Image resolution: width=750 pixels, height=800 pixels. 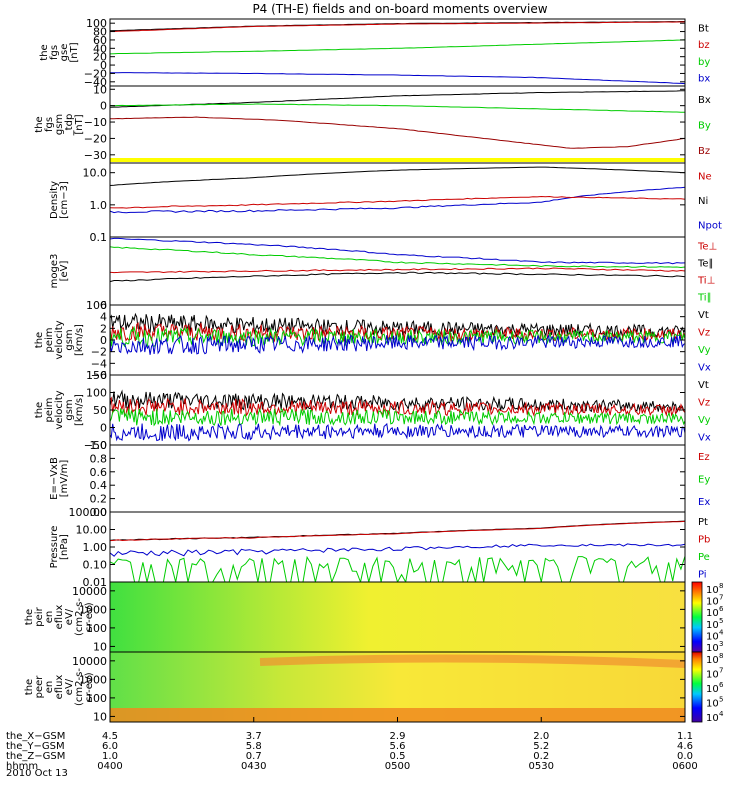 I want to click on panel-4: 100 moge3 [eV] Te⊥ Te∥ Ti⊥ Ti∥, so click(x=383, y=274).